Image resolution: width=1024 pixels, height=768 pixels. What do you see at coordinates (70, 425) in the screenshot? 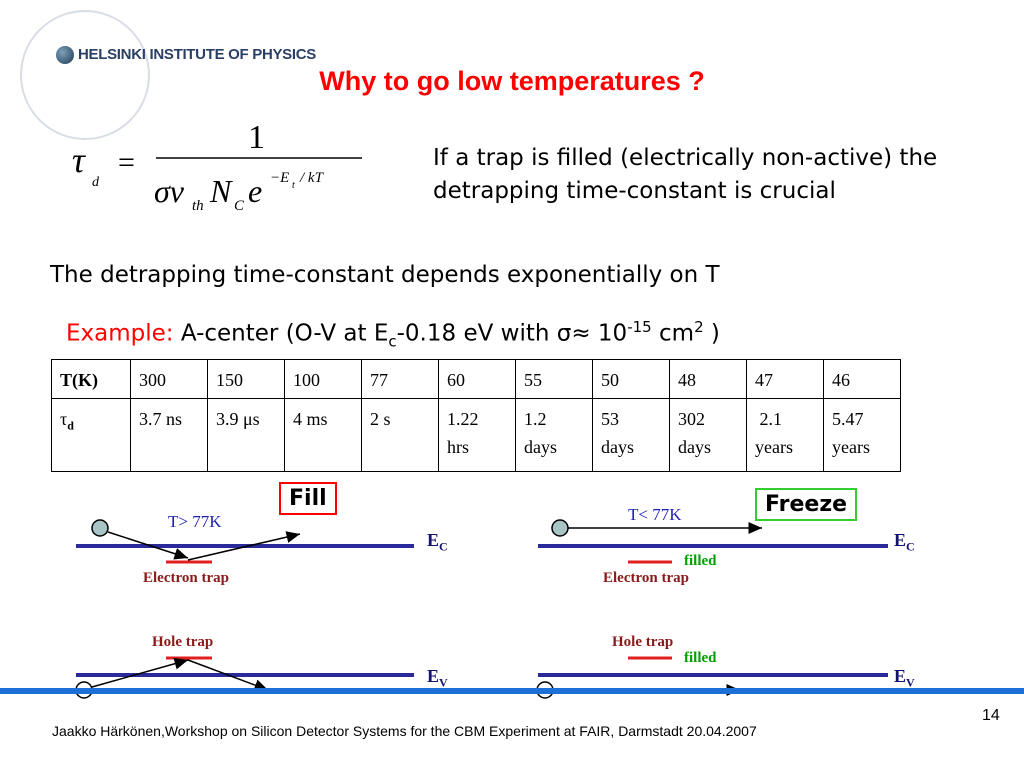
I see `tau-sub: d` at bounding box center [70, 425].